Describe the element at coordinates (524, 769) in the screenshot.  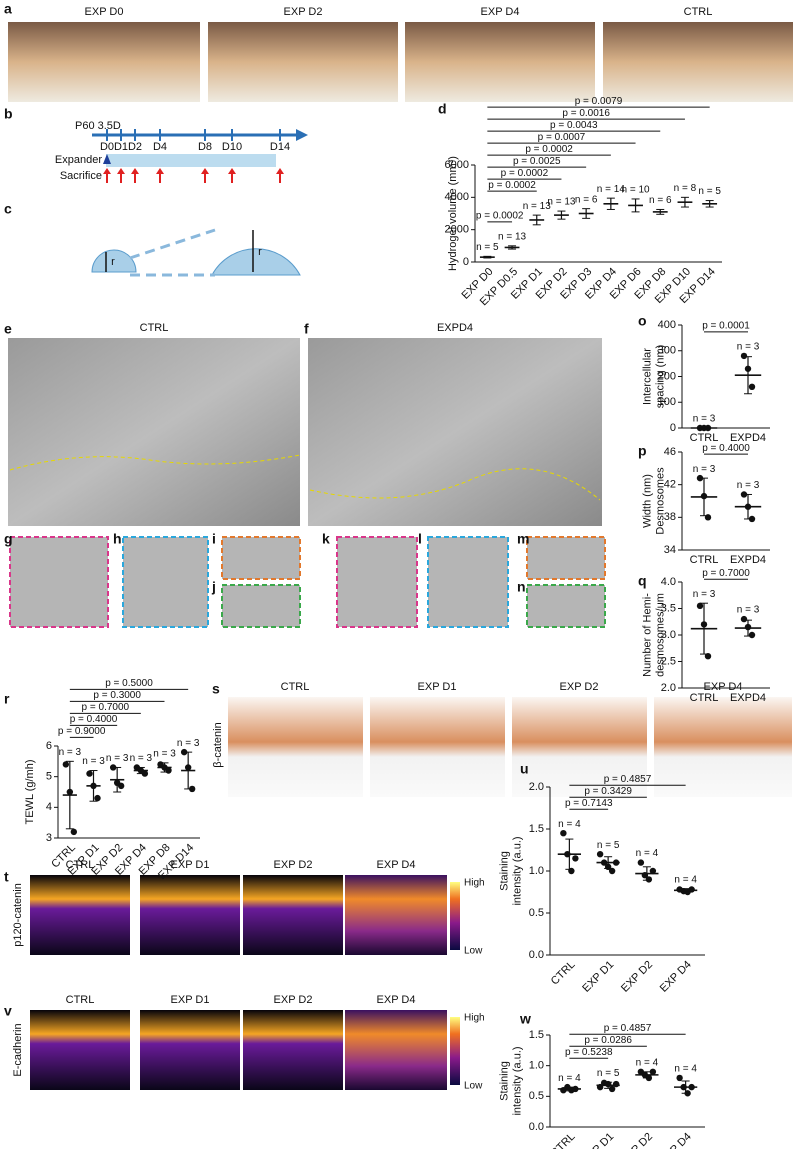
I see `panel-label: u` at that location.